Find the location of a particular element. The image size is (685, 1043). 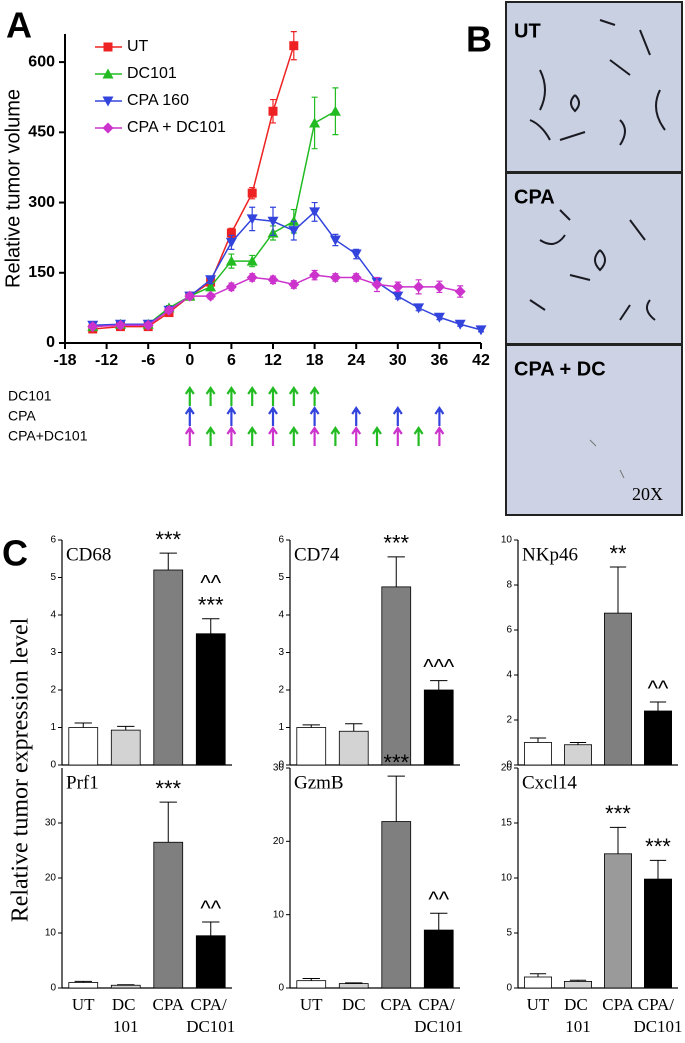

y-tick-label: 4 is located at coordinates (509, 675).